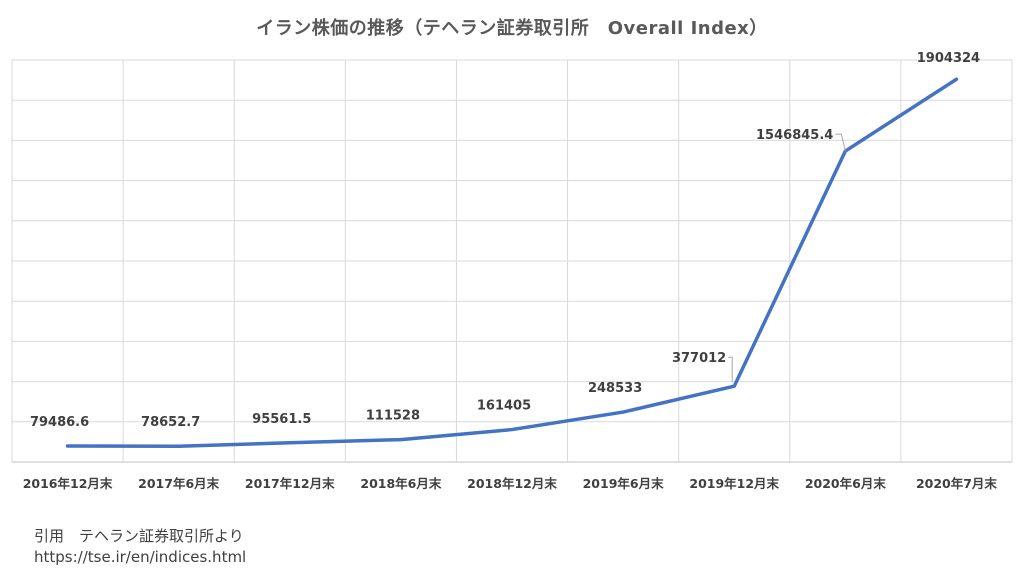  Describe the element at coordinates (281, 419) in the screenshot. I see `data-label: 95561.5` at that location.